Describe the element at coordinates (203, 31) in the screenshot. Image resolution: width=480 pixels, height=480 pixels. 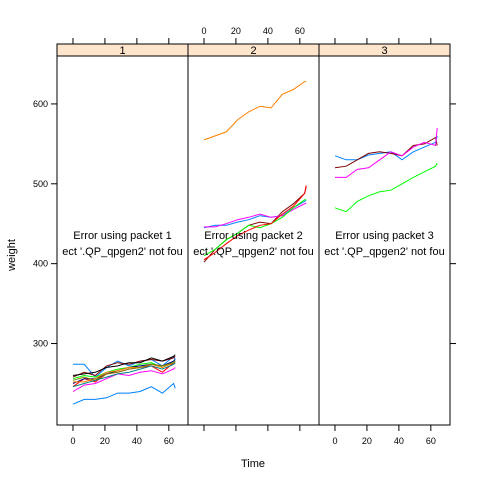
I see `x-tick-label-top: 0` at that location.